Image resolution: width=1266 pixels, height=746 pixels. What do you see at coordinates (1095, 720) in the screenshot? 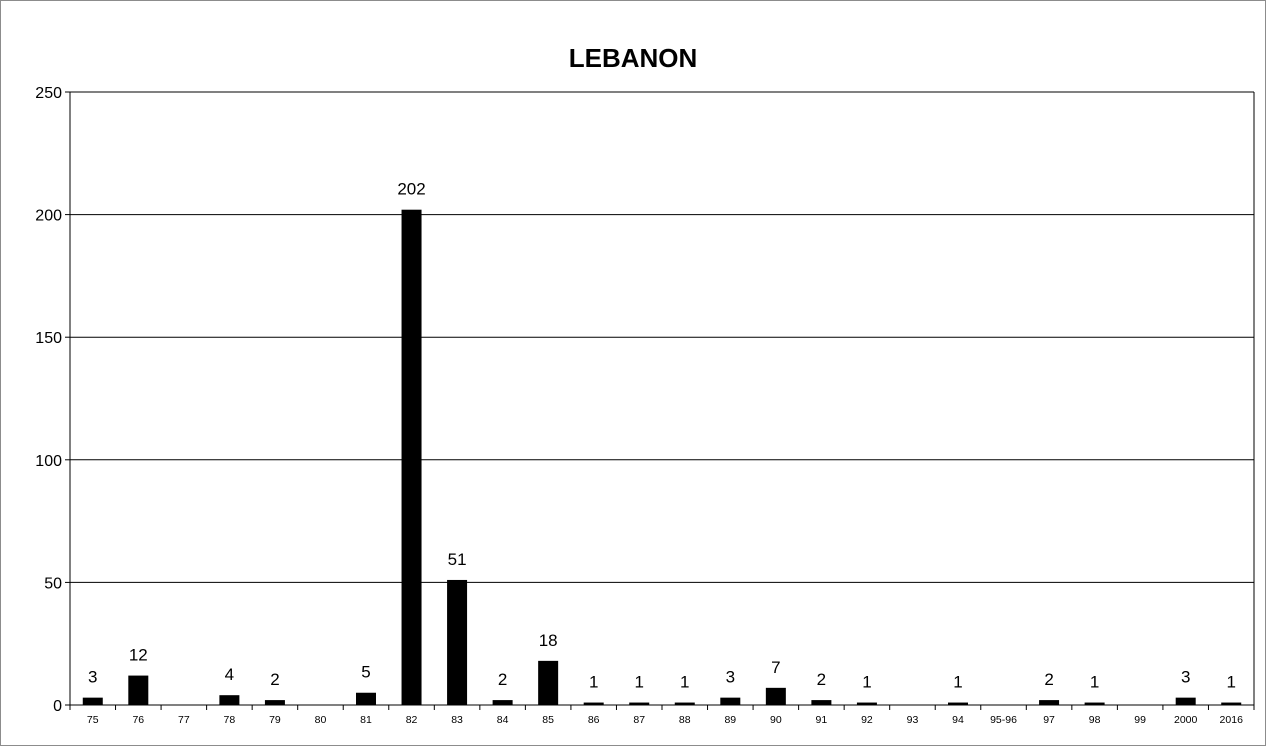
I see `x-tick-label-98: 98` at bounding box center [1095, 720].